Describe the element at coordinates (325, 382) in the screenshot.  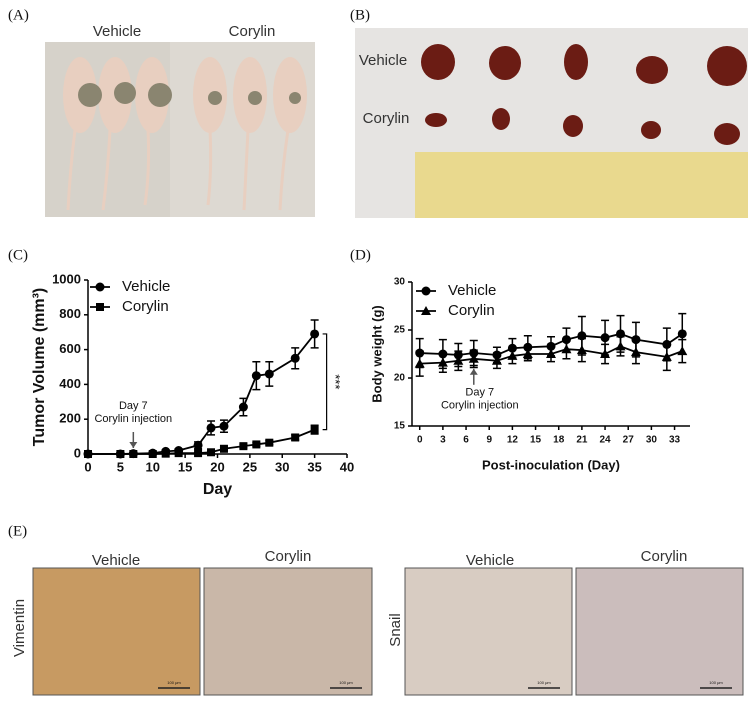
I see `significance-bracket` at that location.